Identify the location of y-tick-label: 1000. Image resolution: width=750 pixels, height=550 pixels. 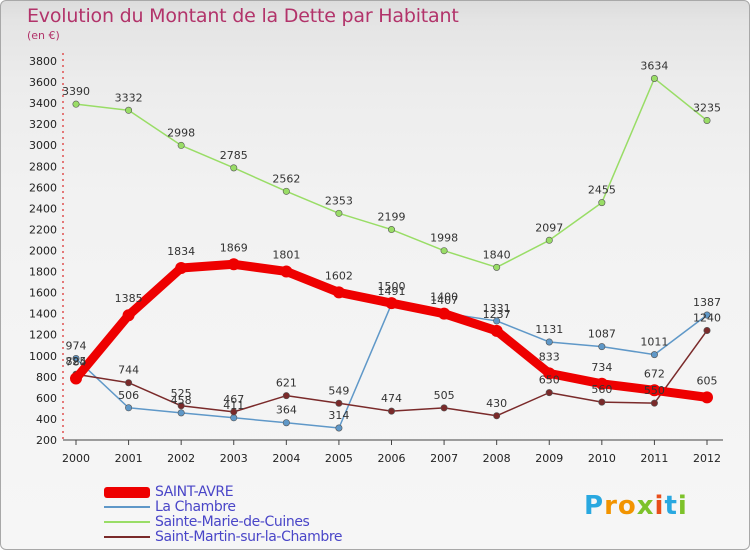
(43, 356).